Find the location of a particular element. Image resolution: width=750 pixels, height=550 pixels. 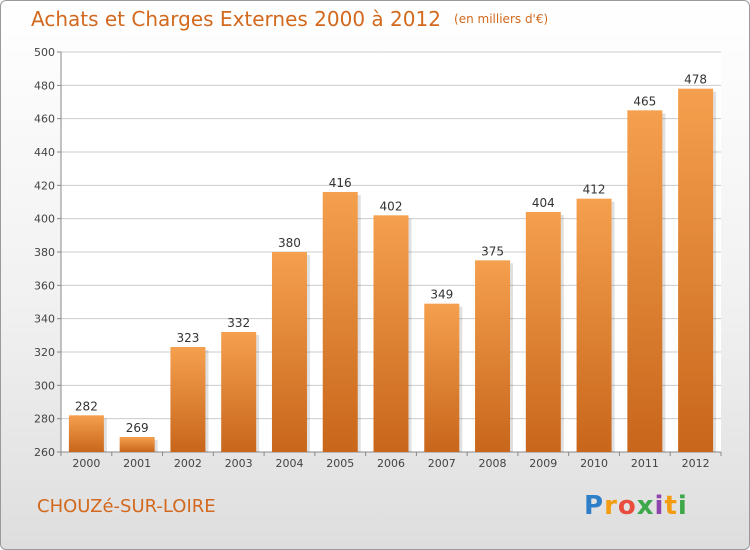

y-tick-label: 260 is located at coordinates (44, 452).